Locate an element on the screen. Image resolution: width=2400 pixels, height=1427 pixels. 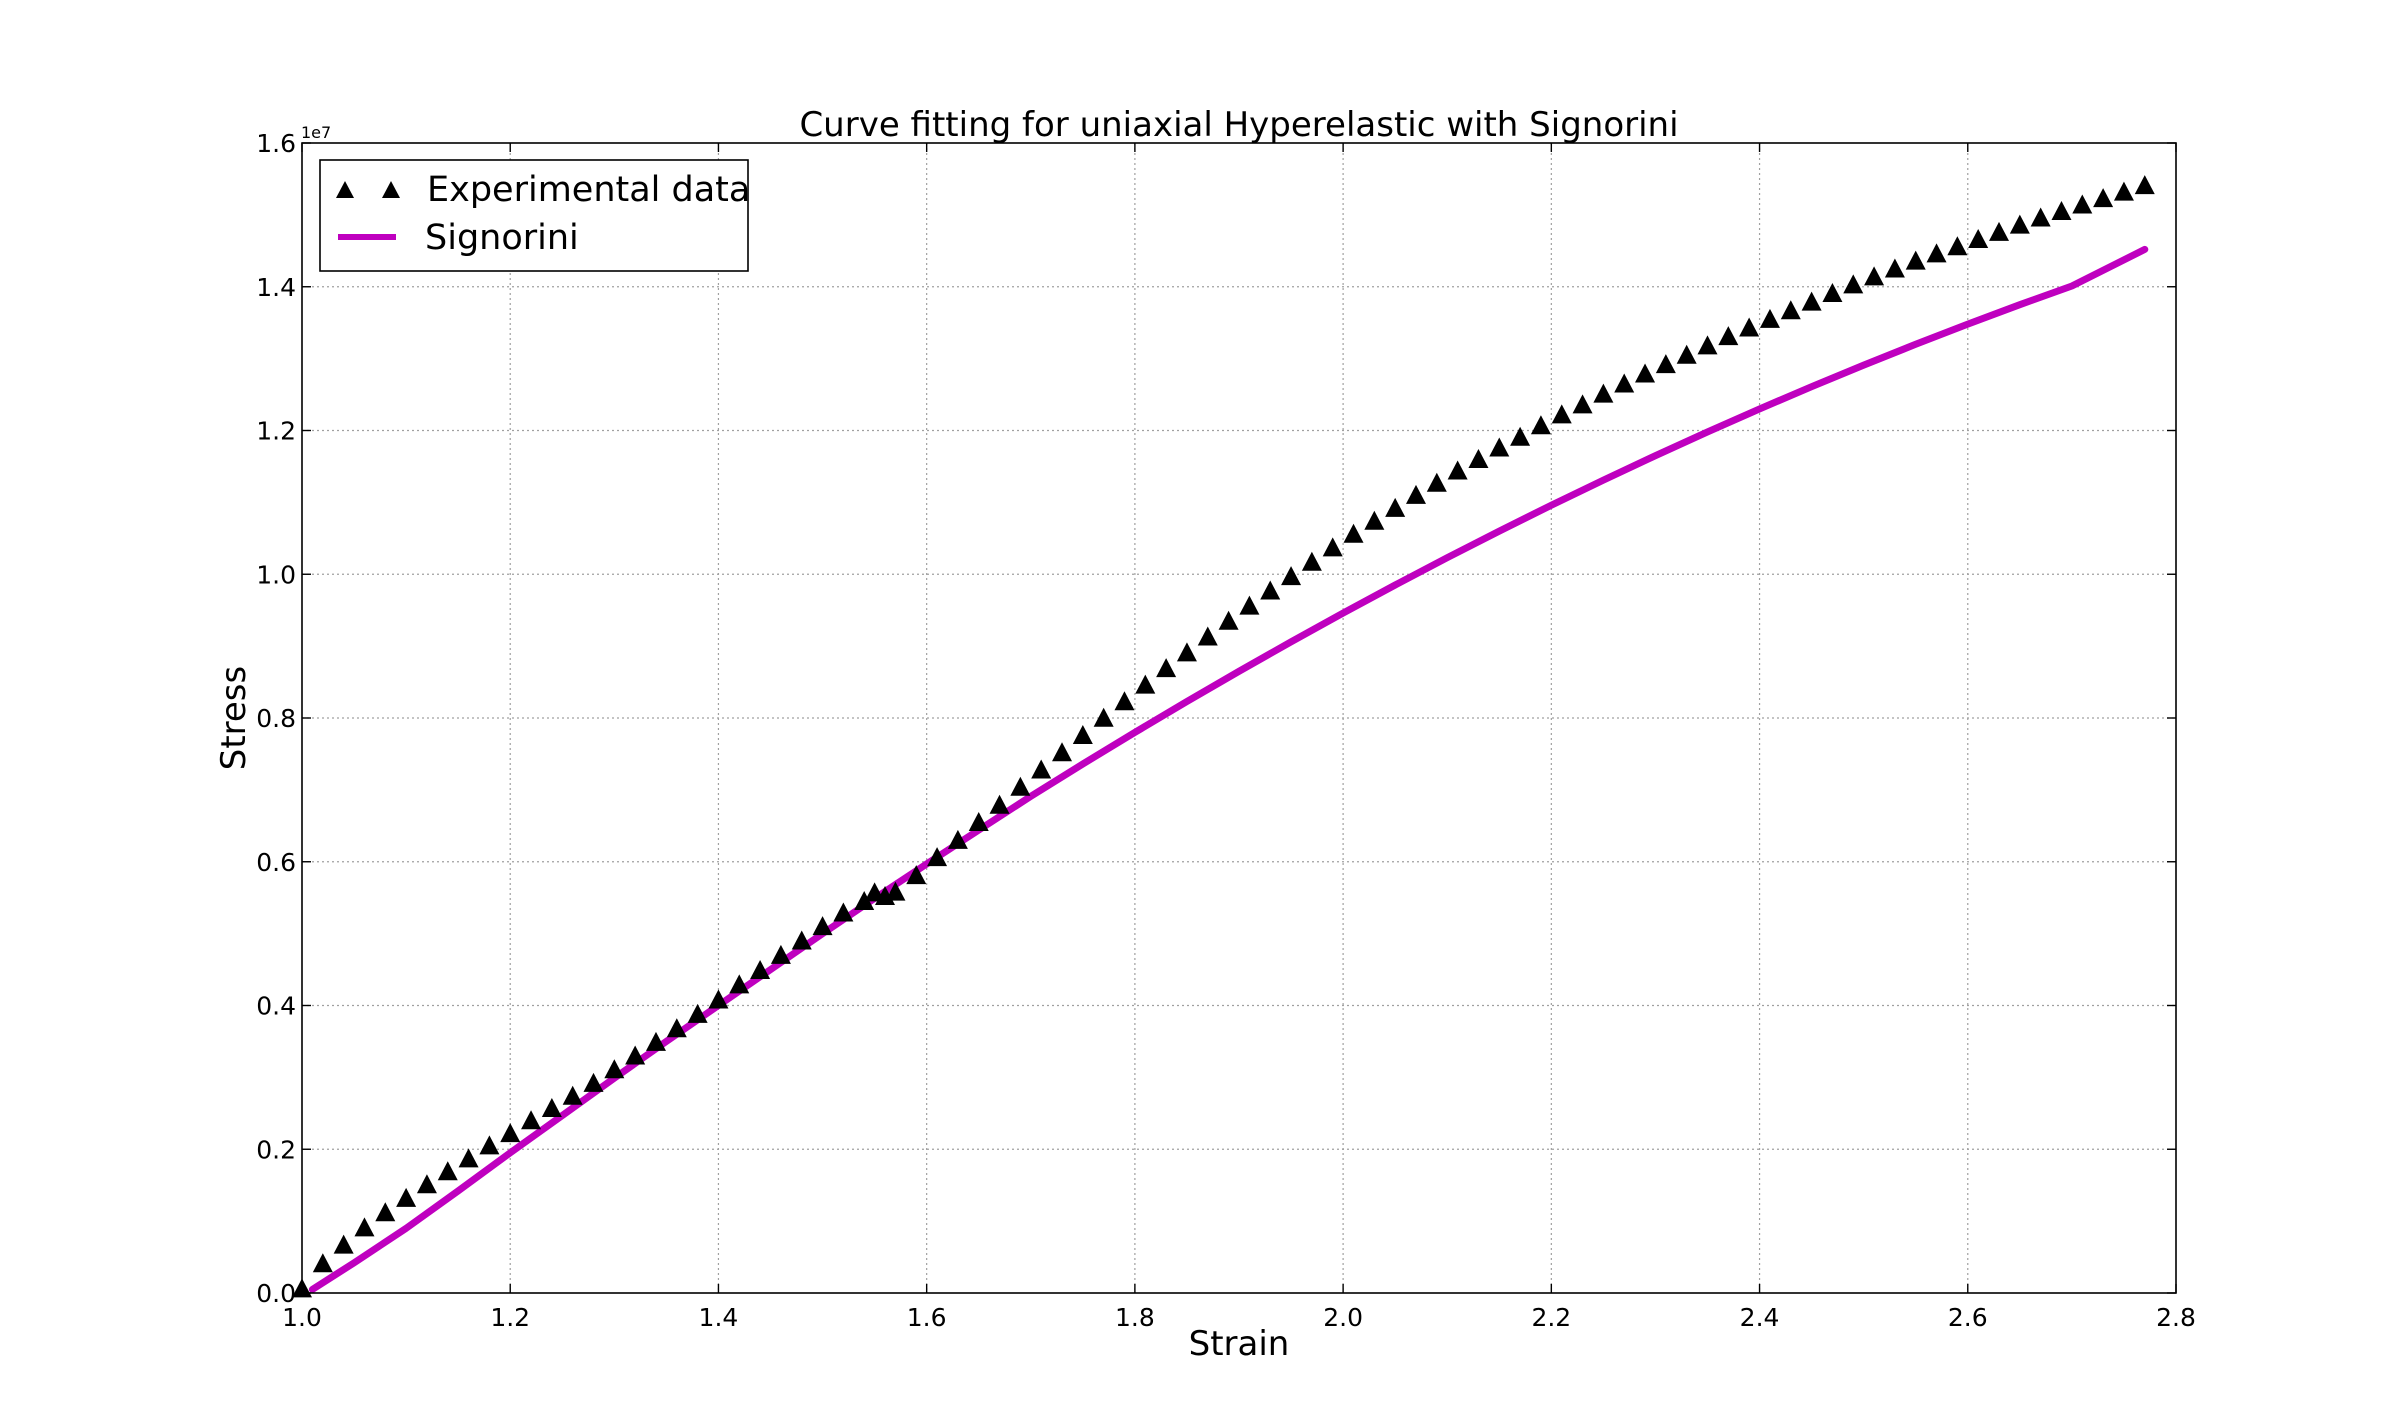
legend-label-signorini: Signorini is located at coordinates (502, 238).